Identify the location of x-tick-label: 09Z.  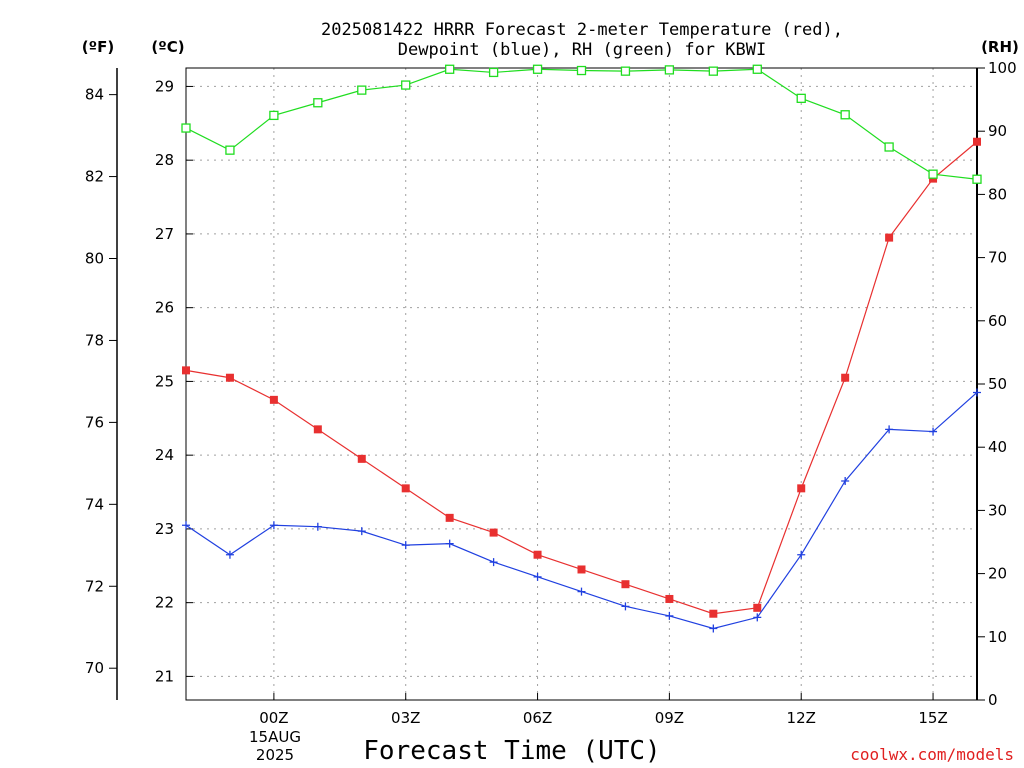
(669, 718).